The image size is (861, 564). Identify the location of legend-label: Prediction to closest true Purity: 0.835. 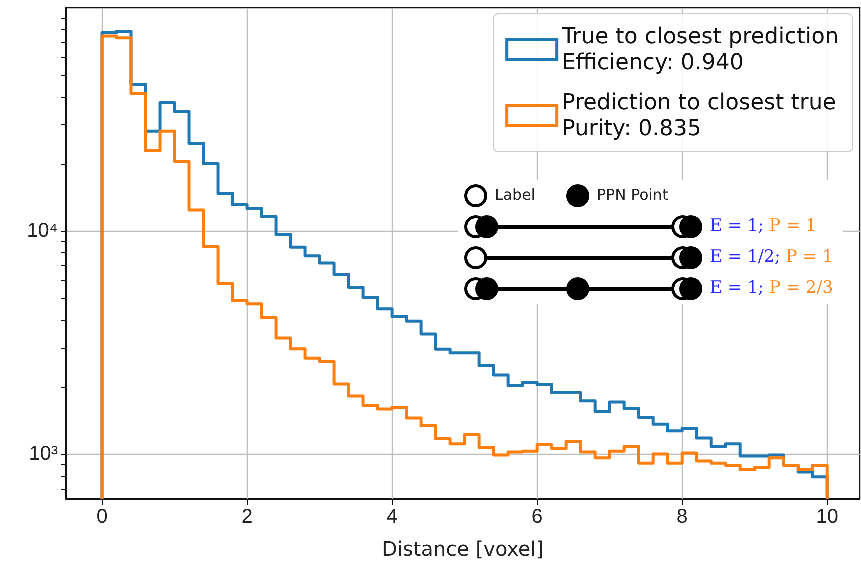
(699, 116).